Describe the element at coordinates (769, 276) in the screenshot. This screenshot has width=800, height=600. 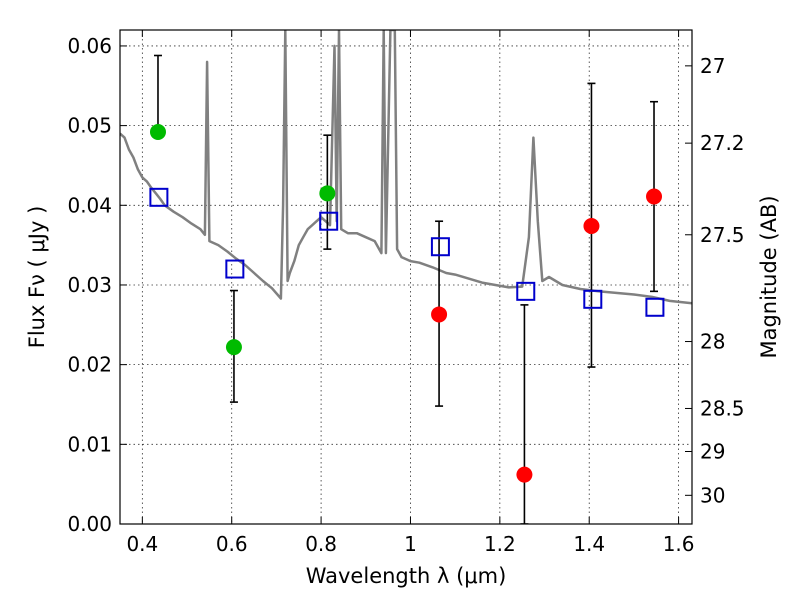
I see `y2-axis-label: Magnitude (AB)` at that location.